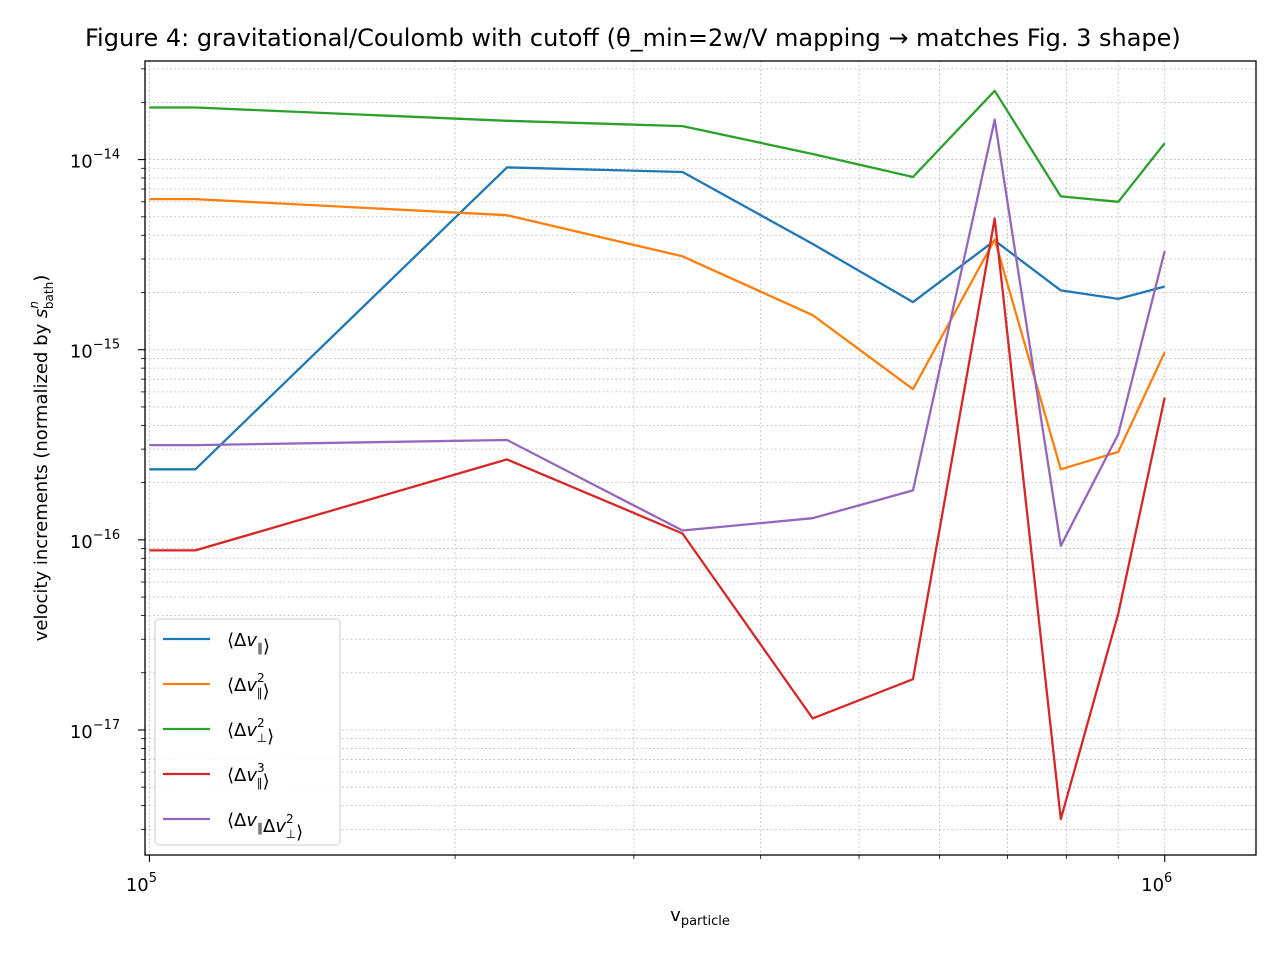  I want to click on legend-label: ⟨Δv2 ⊥⟩, so click(250, 731).